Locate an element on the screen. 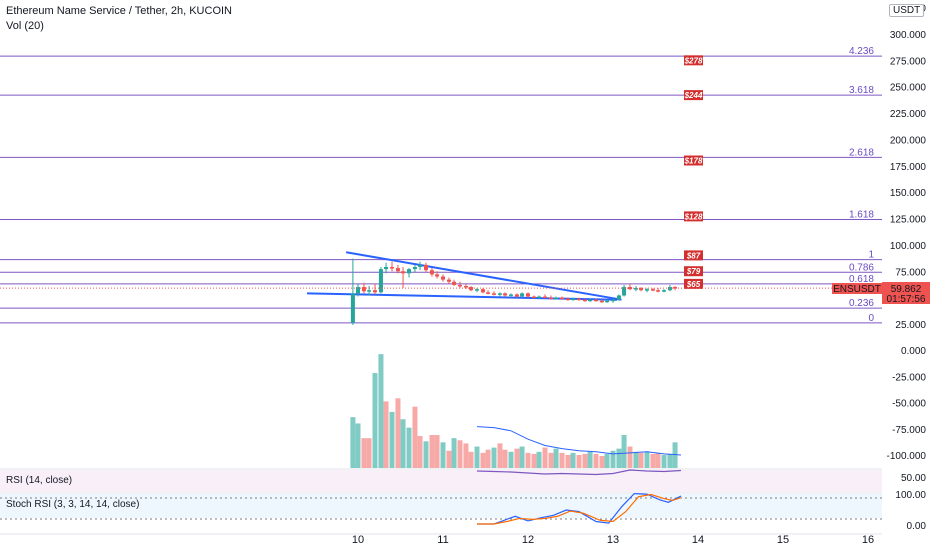 The width and height of the screenshot is (932, 555). x-axis-tick-label: 15 is located at coordinates (783, 540).